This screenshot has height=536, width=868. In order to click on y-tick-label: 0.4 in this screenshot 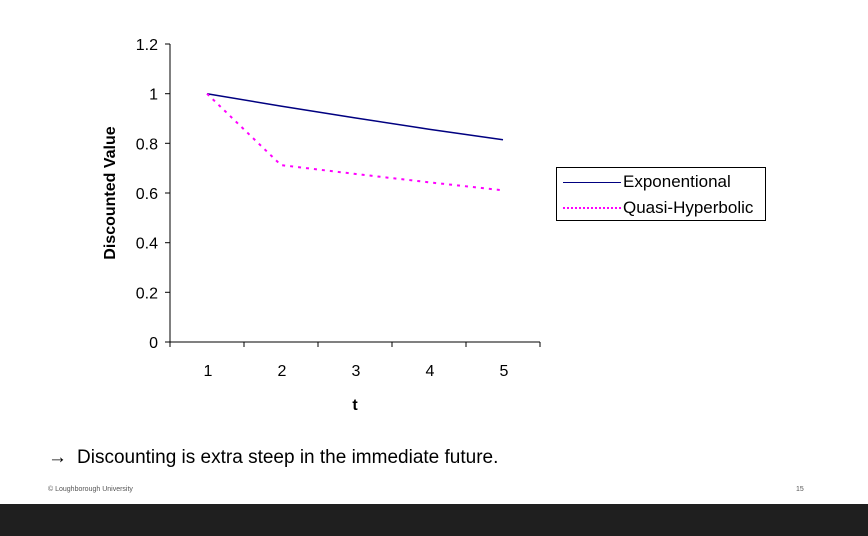, I will do `click(147, 244)`.